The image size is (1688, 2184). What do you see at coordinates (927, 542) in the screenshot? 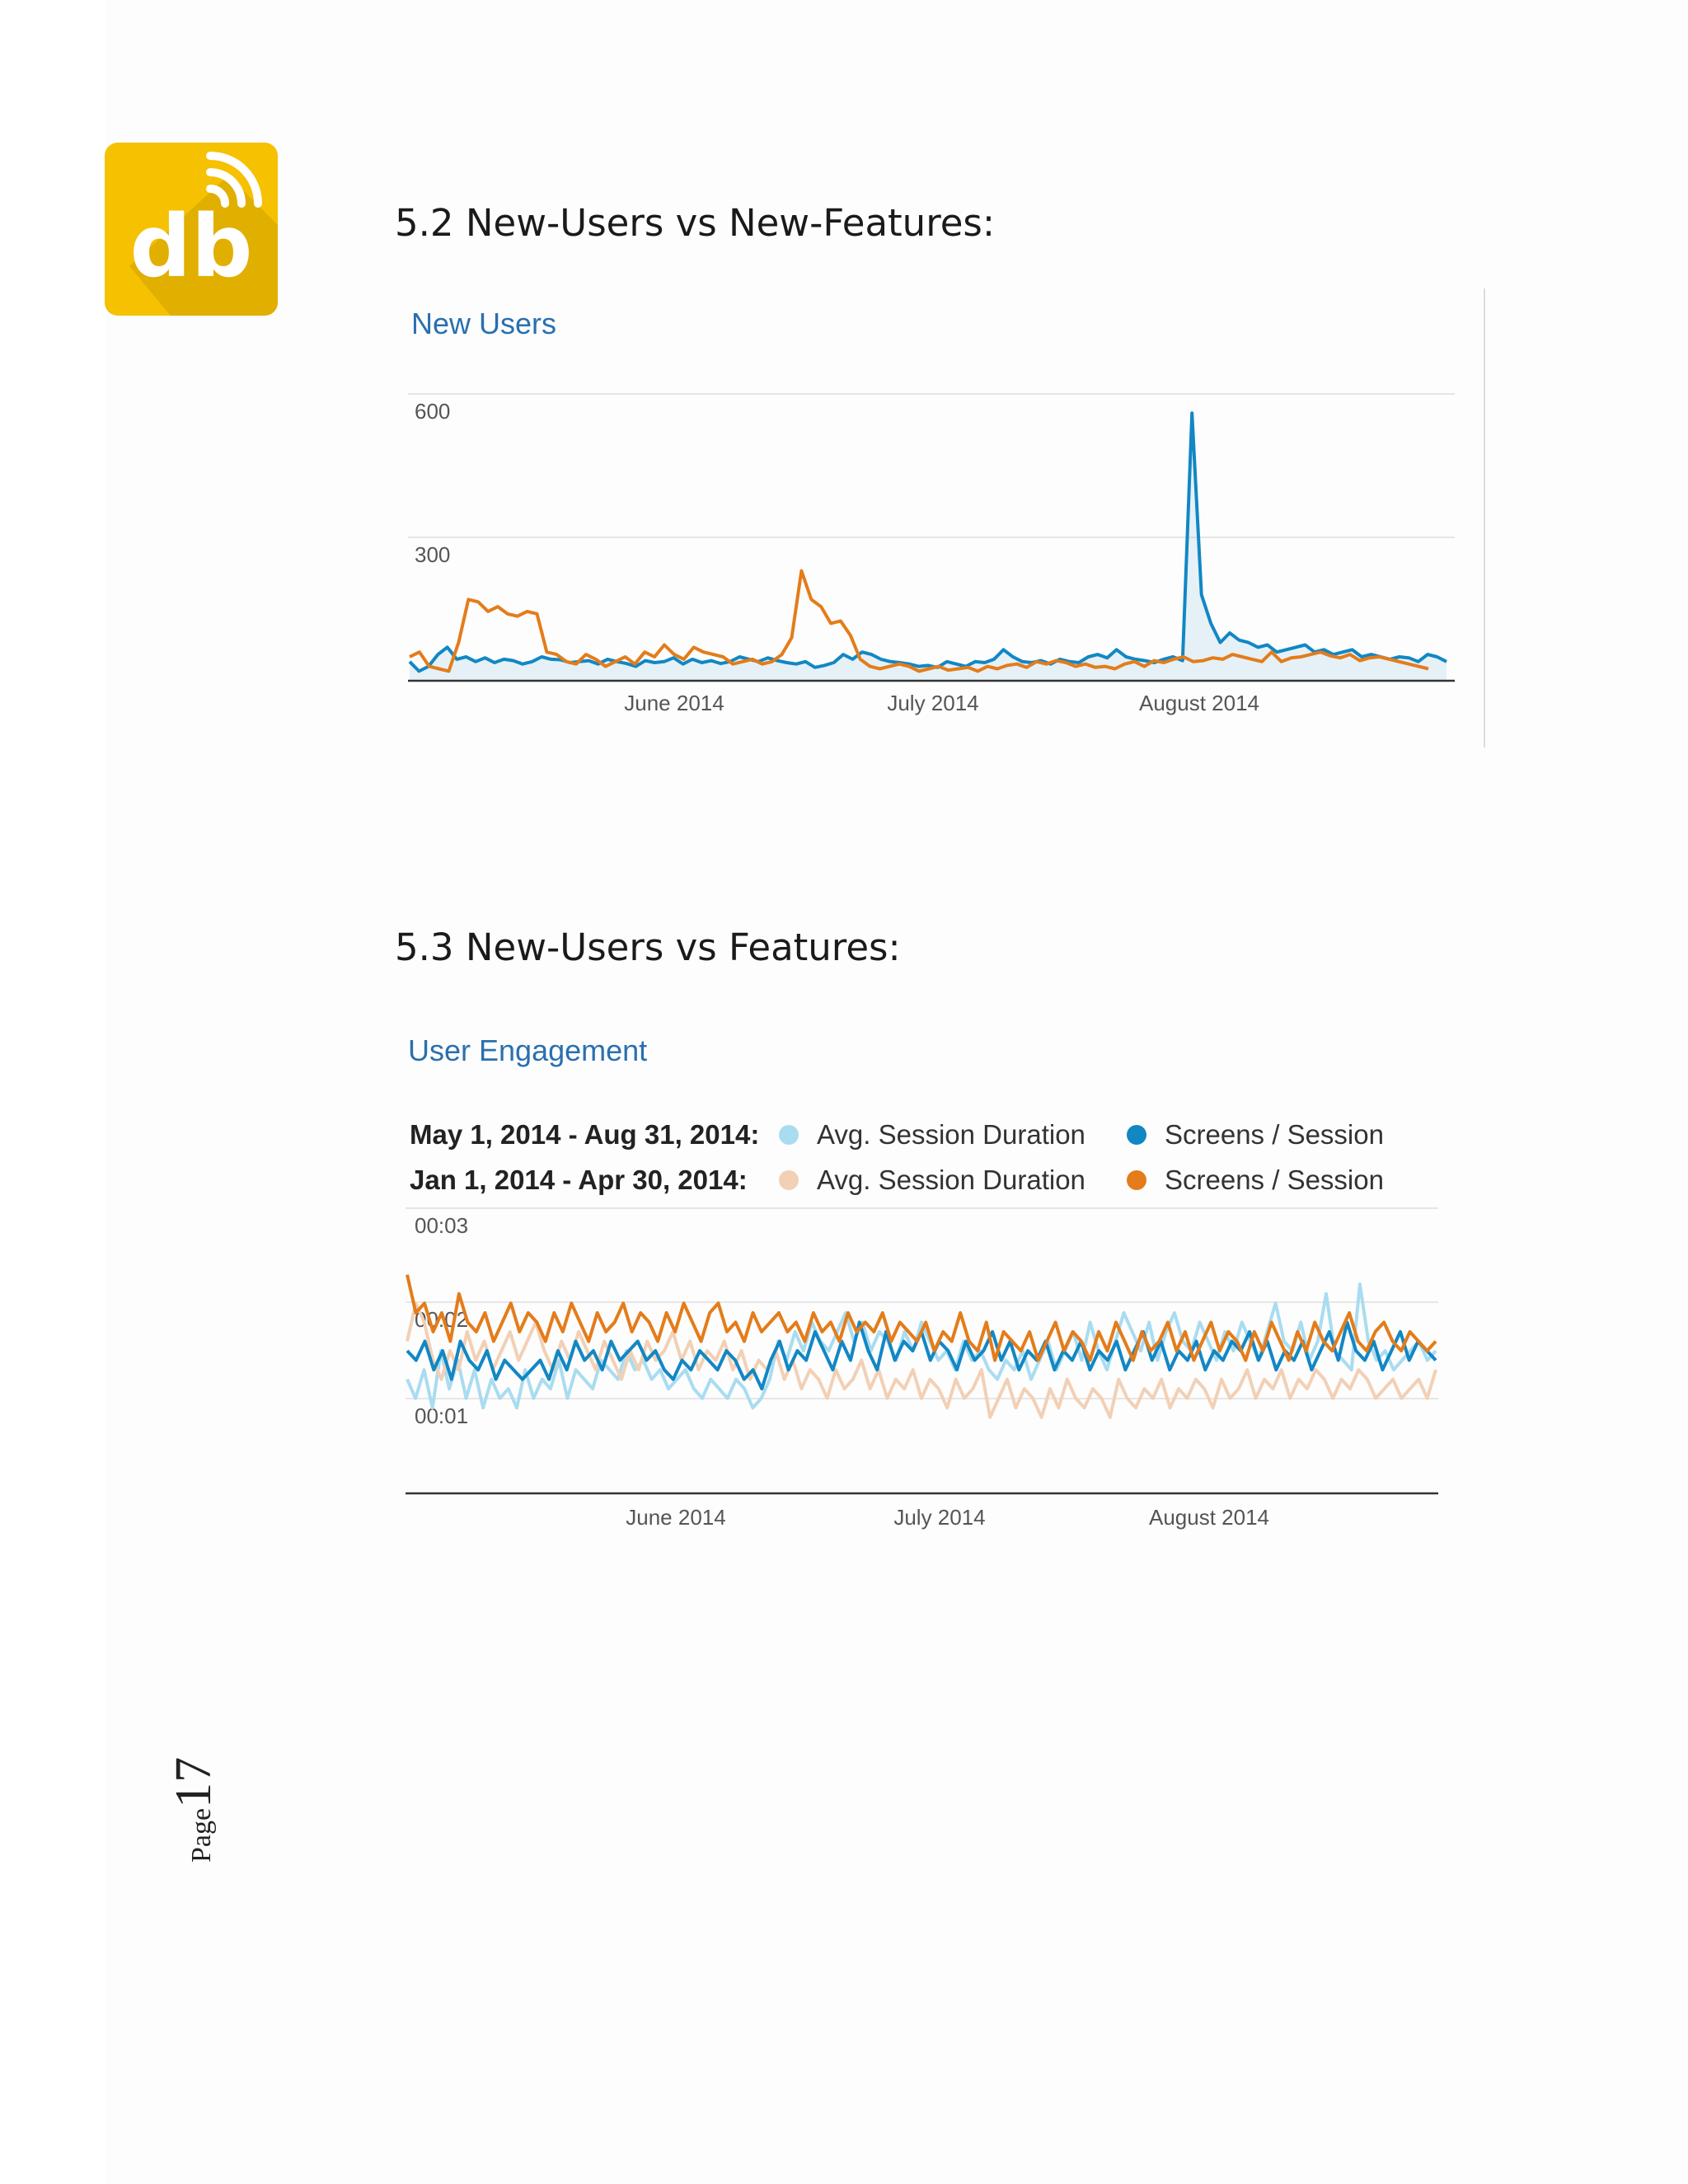
I see `new-users-line-current` at bounding box center [927, 542].